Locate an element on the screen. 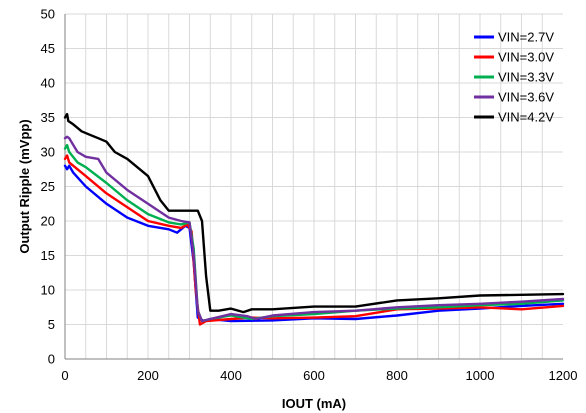 The image size is (586, 413). y-tick-label: 40 is located at coordinates (48, 83).